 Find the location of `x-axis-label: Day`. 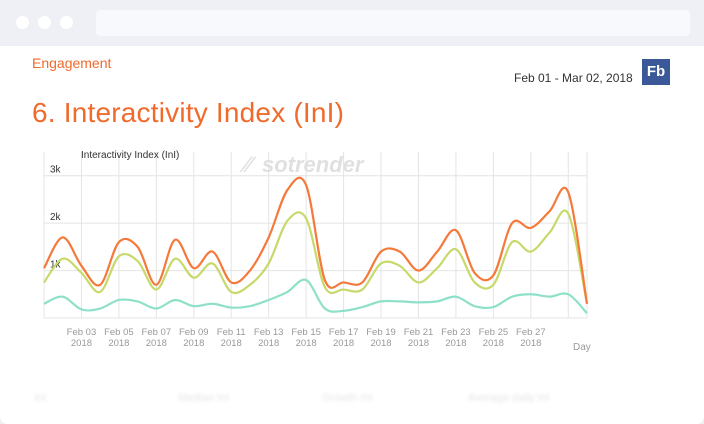

x-axis-label: Day is located at coordinates (582, 347).